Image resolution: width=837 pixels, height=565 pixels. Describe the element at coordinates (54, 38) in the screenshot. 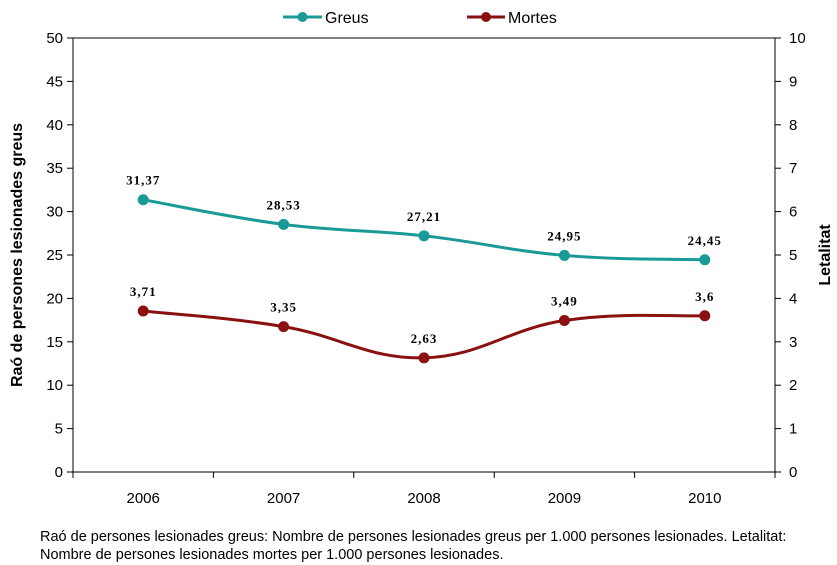

I see `y-left-tick-label: 50` at that location.